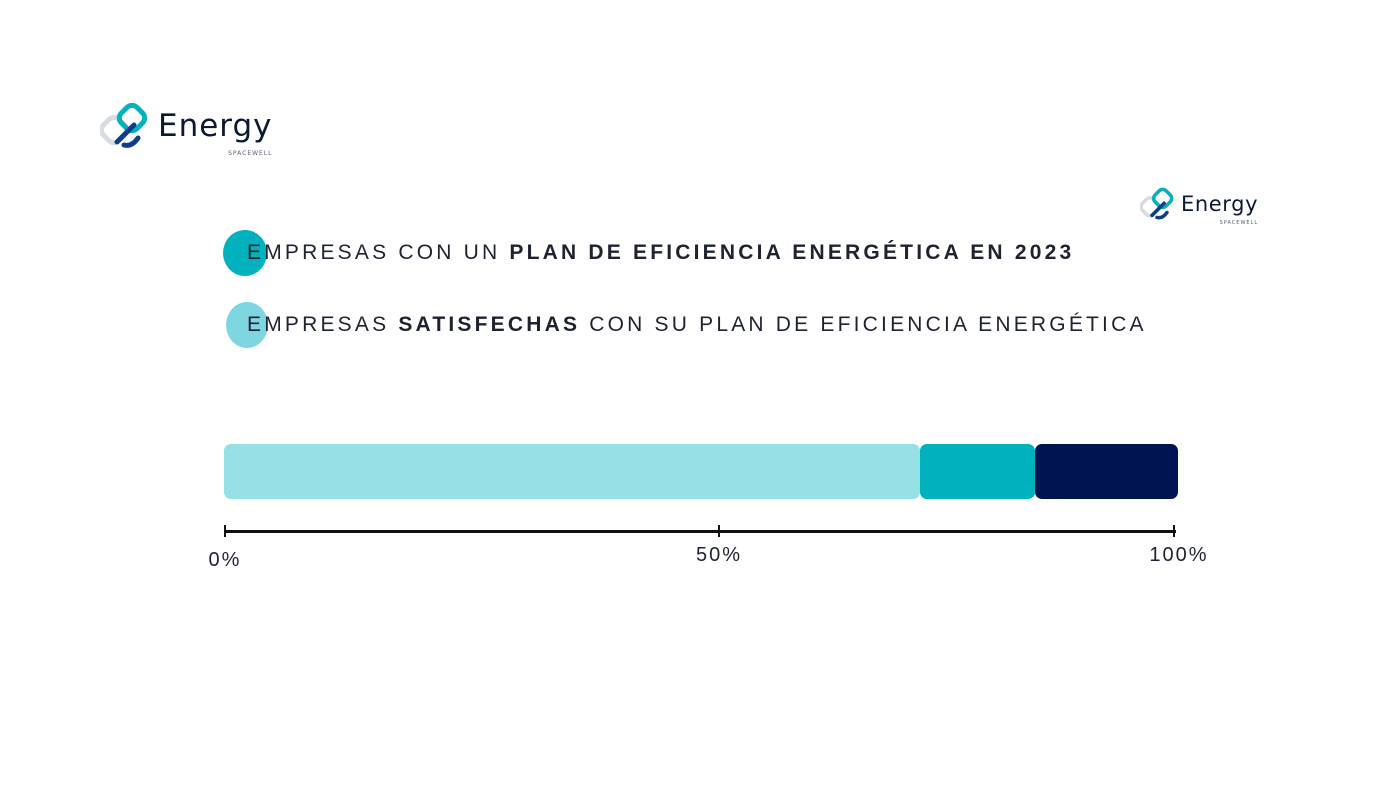 The height and width of the screenshot is (787, 1400). What do you see at coordinates (245, 253) in the screenshot?
I see `legend-swatch-plan` at bounding box center [245, 253].